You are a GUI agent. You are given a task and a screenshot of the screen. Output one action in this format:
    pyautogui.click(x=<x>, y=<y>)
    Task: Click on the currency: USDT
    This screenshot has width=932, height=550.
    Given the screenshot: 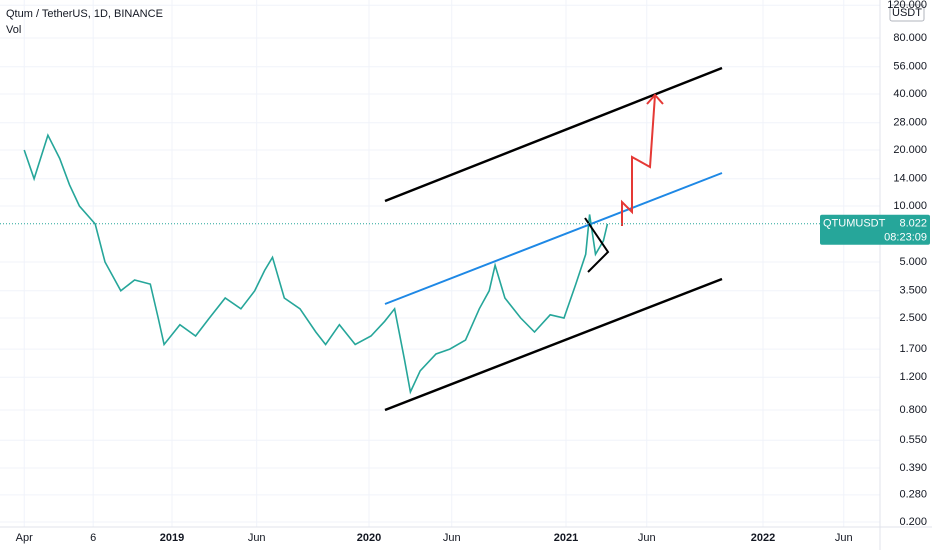 What is the action you would take?
    pyautogui.click(x=907, y=13)
    